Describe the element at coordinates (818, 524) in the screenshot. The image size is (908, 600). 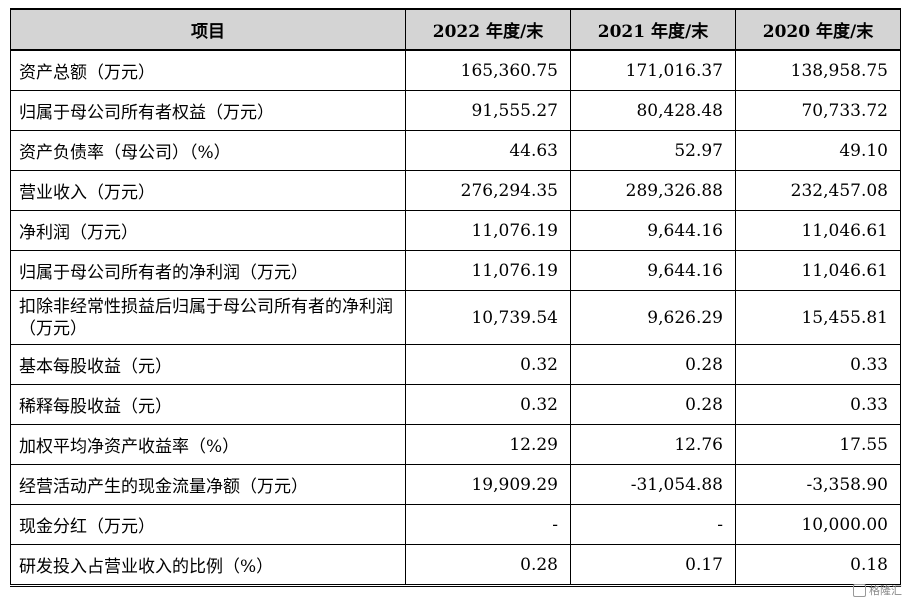
I see `value-2020: 10,000.00` at that location.